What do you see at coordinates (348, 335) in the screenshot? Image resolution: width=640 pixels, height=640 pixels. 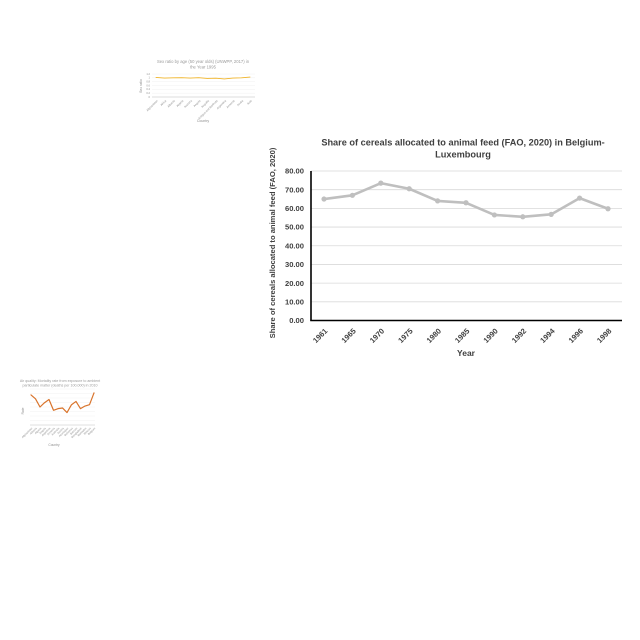 I see `x-tick-label: 1965` at bounding box center [348, 335].